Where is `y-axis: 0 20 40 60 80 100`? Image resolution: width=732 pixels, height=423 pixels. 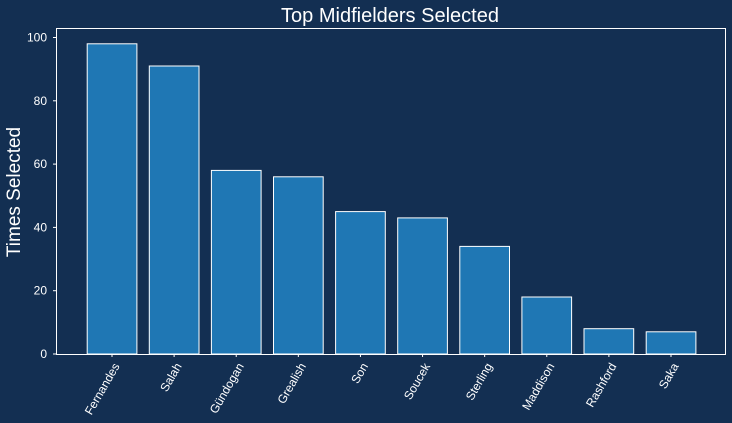
y-axis: 0 20 40 60 80 100 is located at coordinates (41, 195).